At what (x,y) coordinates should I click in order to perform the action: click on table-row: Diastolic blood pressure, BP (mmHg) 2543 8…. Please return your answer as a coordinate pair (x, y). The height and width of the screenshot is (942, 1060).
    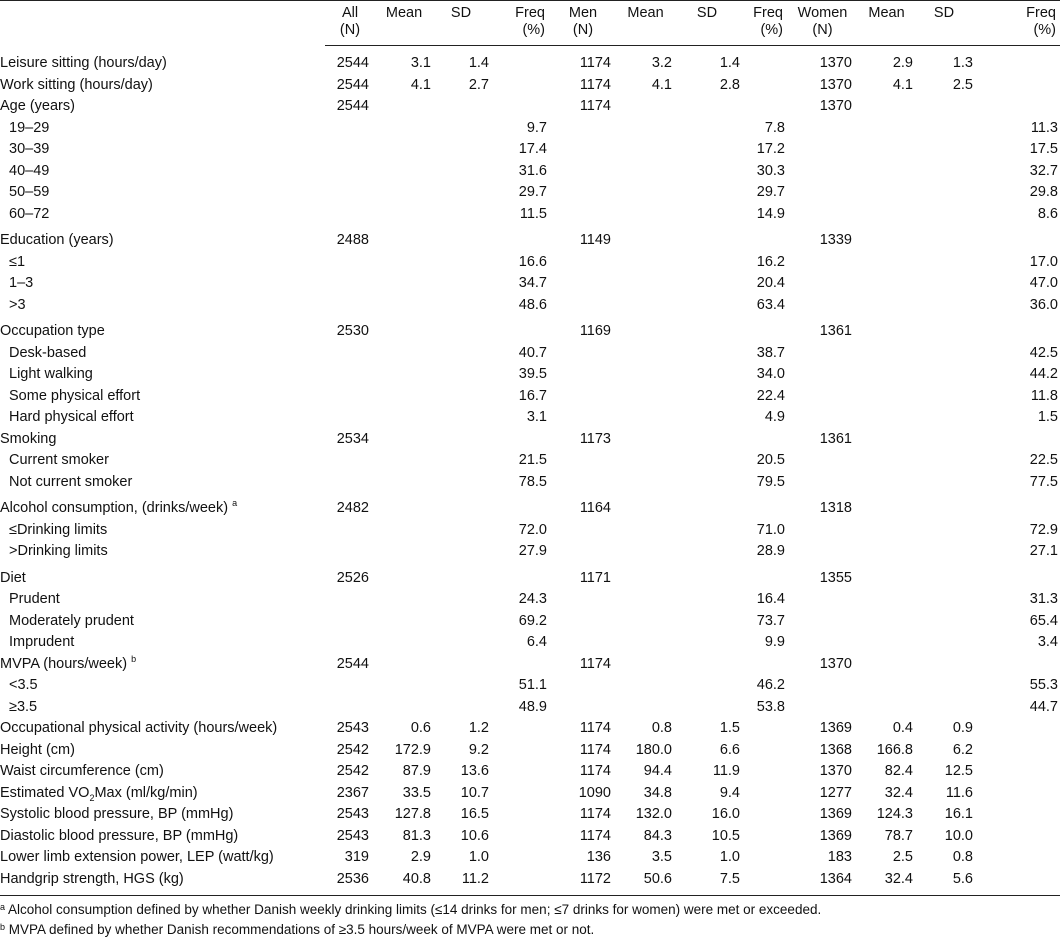
    Looking at the image, I should click on (530, 837).